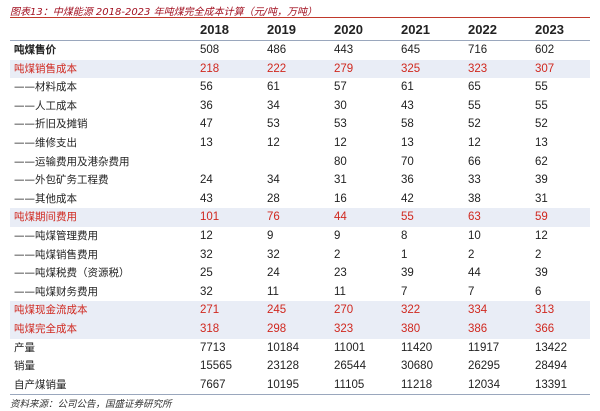  I want to click on source-note: 资料来源：公司公告，国盛证券研究所, so click(91, 404).